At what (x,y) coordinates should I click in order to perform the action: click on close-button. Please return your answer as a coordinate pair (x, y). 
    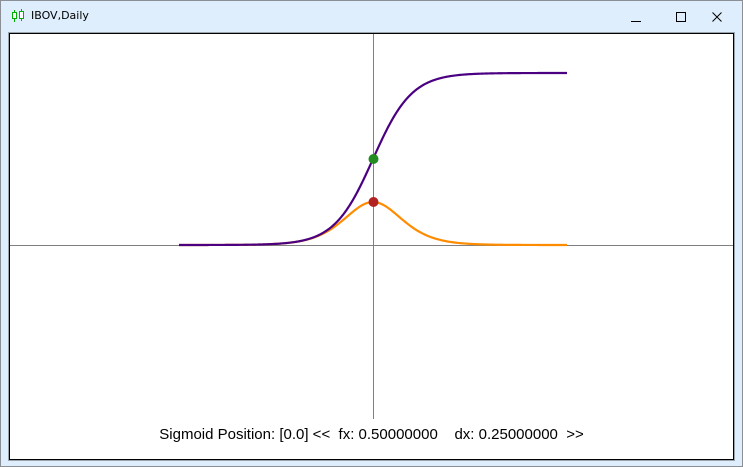
    Looking at the image, I should click on (717, 17).